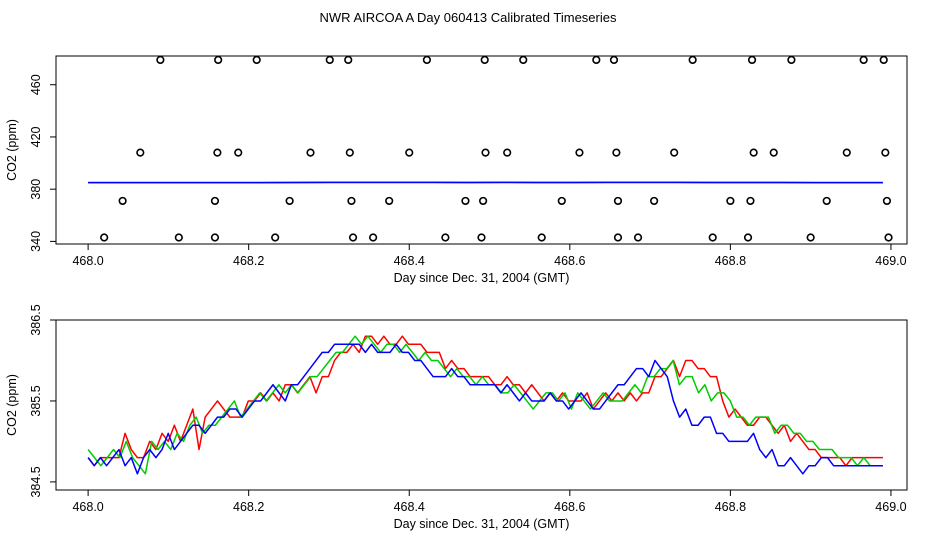 The width and height of the screenshot is (936, 540). What do you see at coordinates (36, 136) in the screenshot?
I see `y-tick-label: 420` at bounding box center [36, 136].